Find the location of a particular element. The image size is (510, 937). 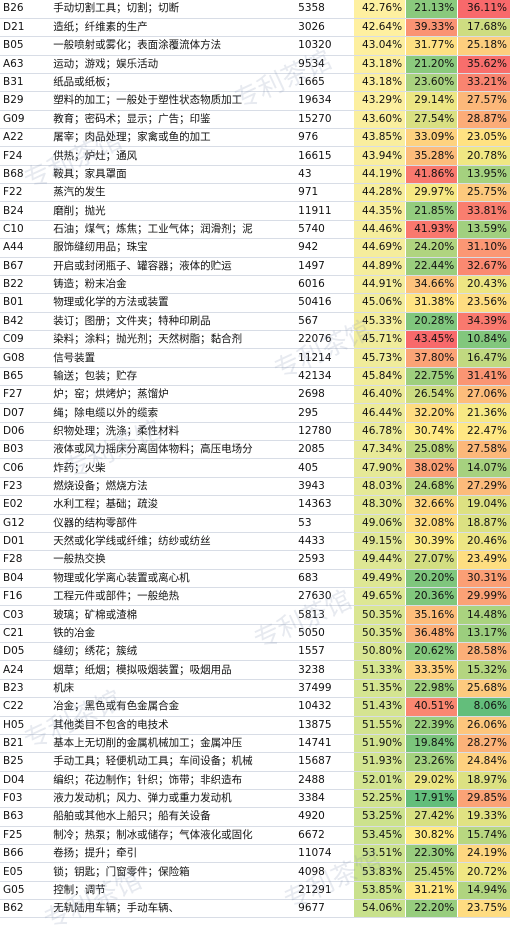

share-1: 45.73% is located at coordinates (379, 358).